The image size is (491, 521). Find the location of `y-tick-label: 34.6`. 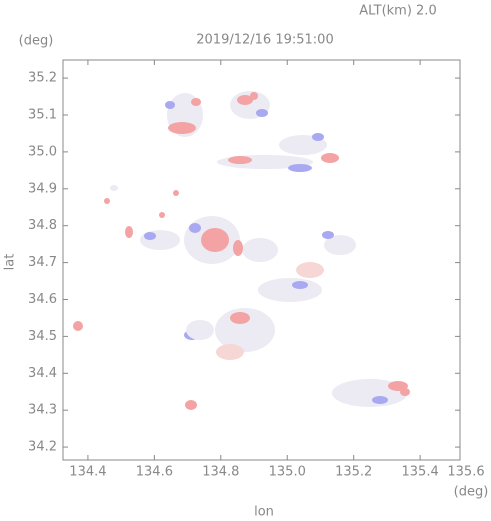

y-tick-label: 34.6 is located at coordinates (42, 299).